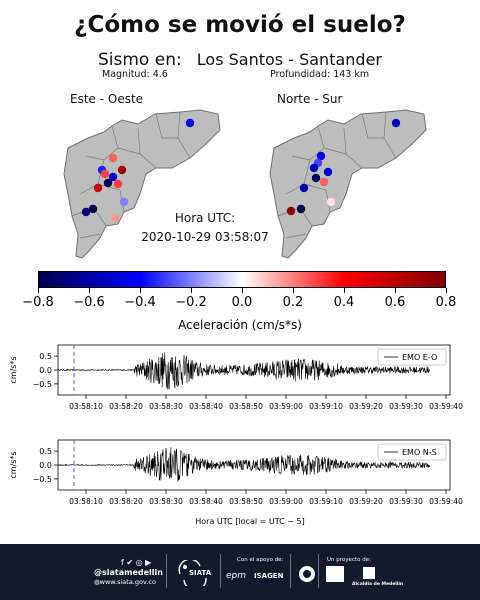 The width and height of the screenshot is (480, 600). Describe the element at coordinates (140, 60) in the screenshot. I see `event-label: Sismo en:` at that location.